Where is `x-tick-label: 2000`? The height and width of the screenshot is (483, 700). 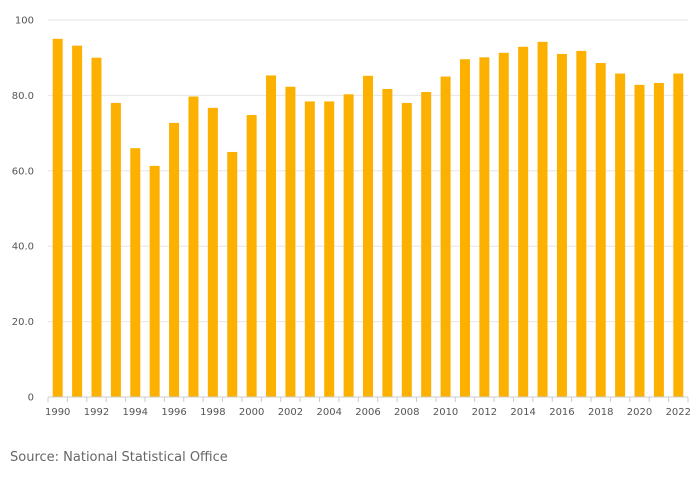
x-tick-label: 2000 is located at coordinates (251, 412).